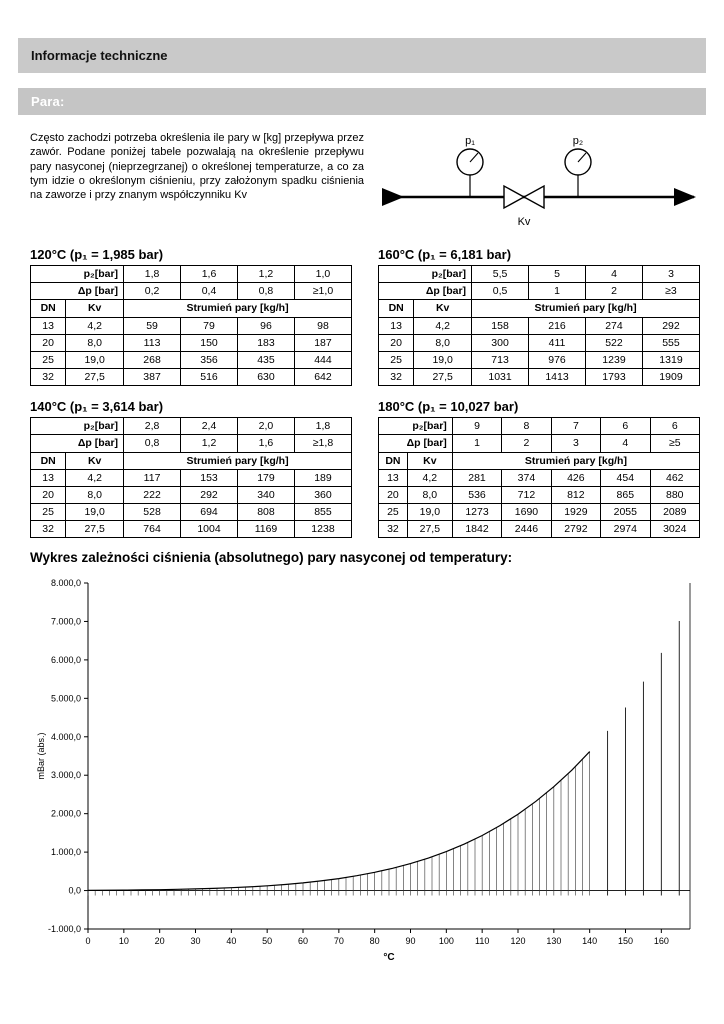 This screenshot has height=1024, width=724. Describe the element at coordinates (209, 291) in the screenshot. I see `table-cell: 0,4` at that location.